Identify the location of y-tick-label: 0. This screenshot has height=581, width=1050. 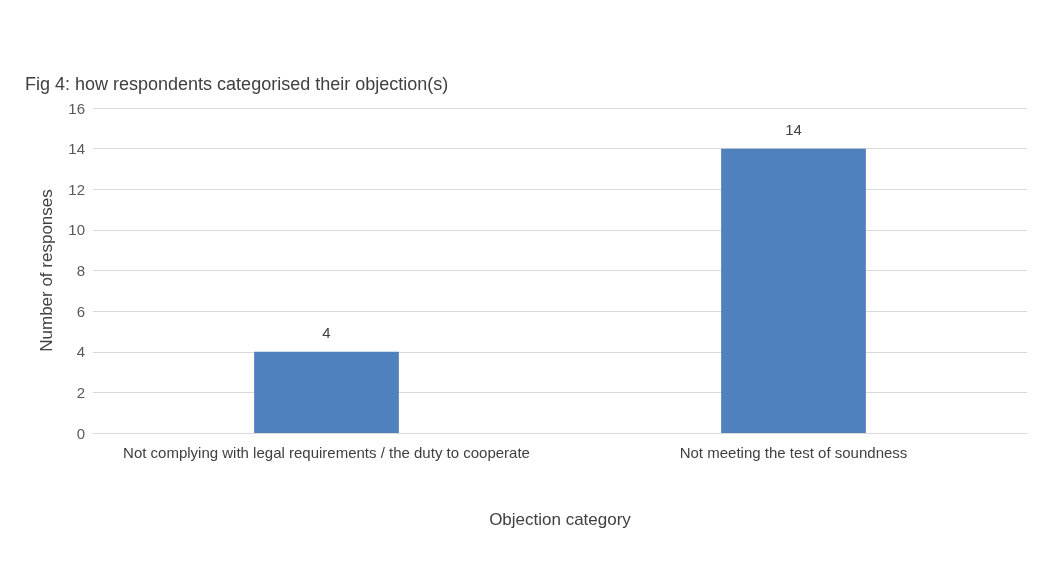
(80, 433).